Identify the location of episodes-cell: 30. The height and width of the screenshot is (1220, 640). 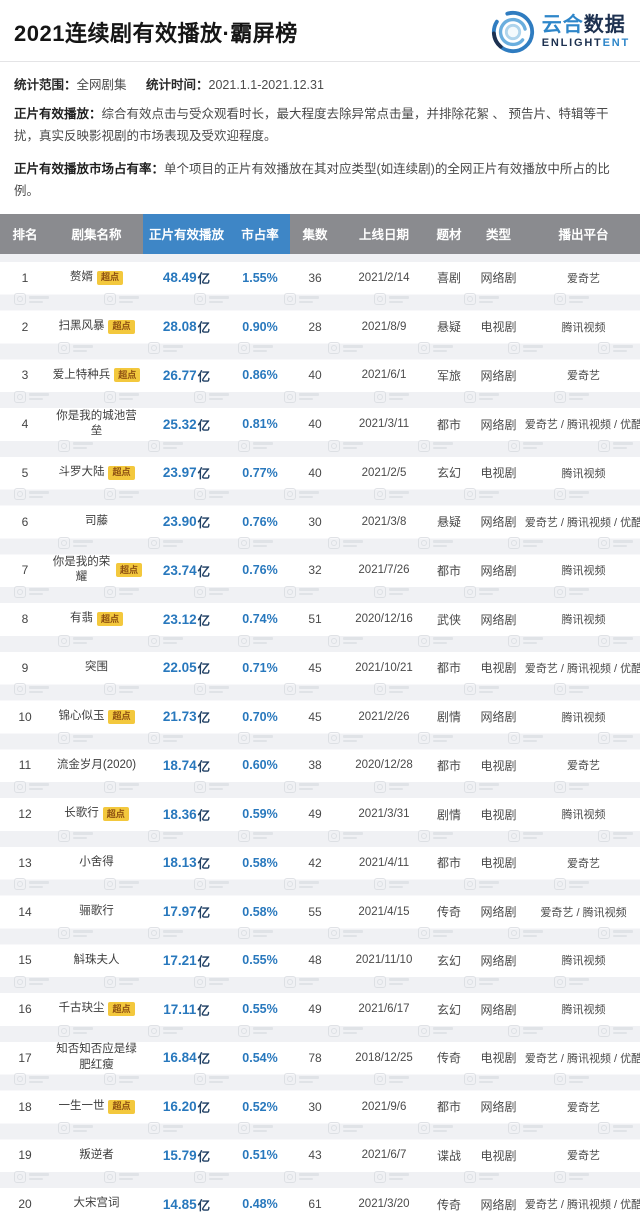
(315, 521).